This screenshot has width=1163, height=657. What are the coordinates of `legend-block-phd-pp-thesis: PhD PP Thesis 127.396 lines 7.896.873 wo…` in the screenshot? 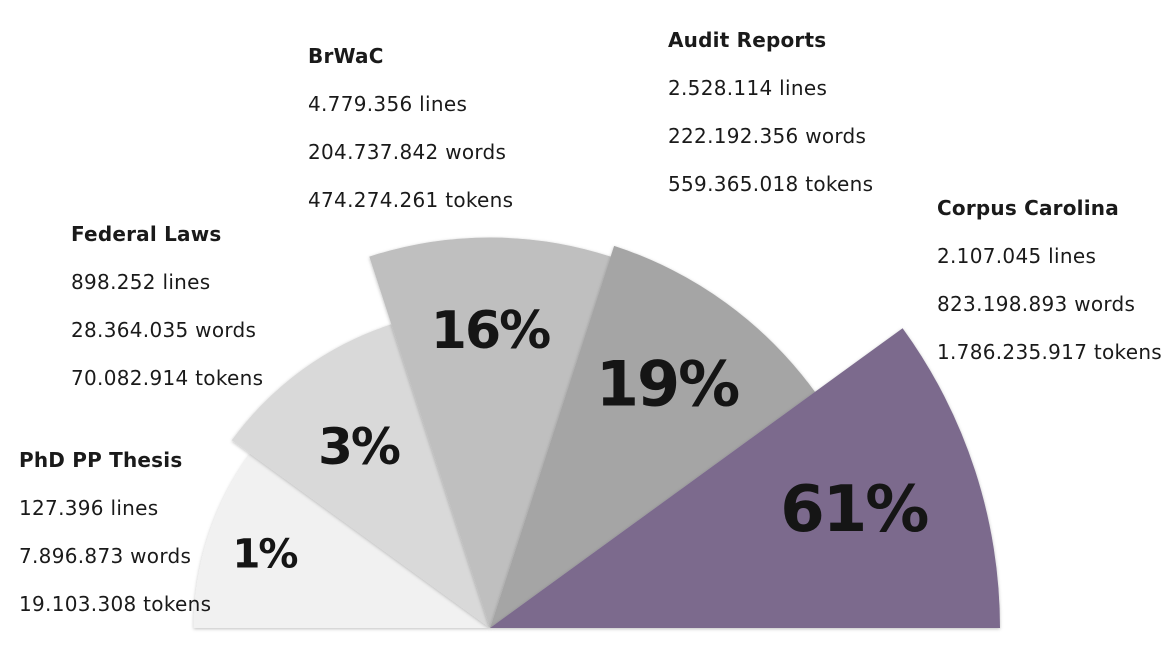 It's located at (115, 532).